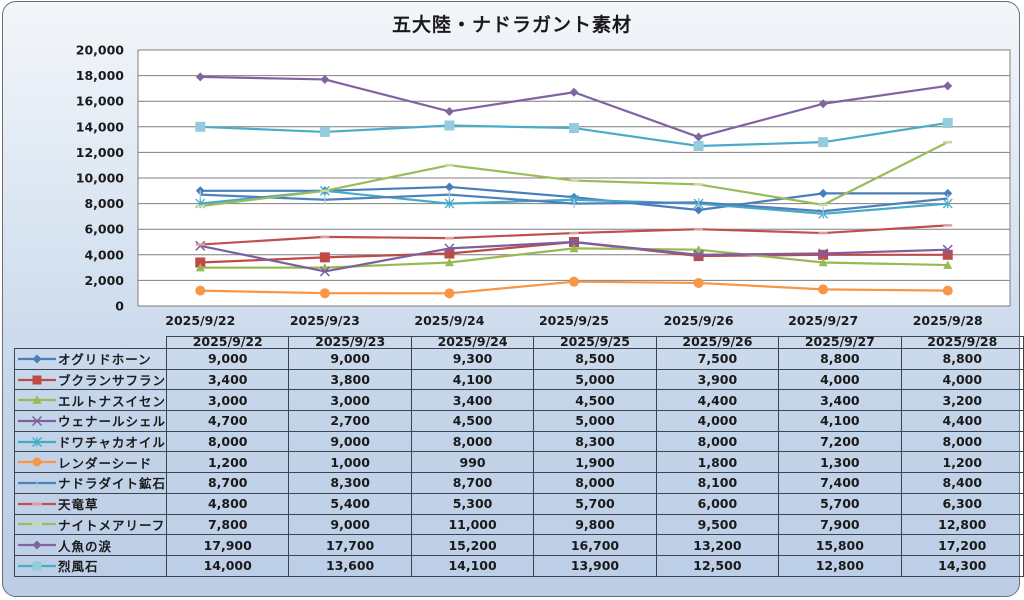  I want to click on table-cell: 2,700, so click(350, 421).